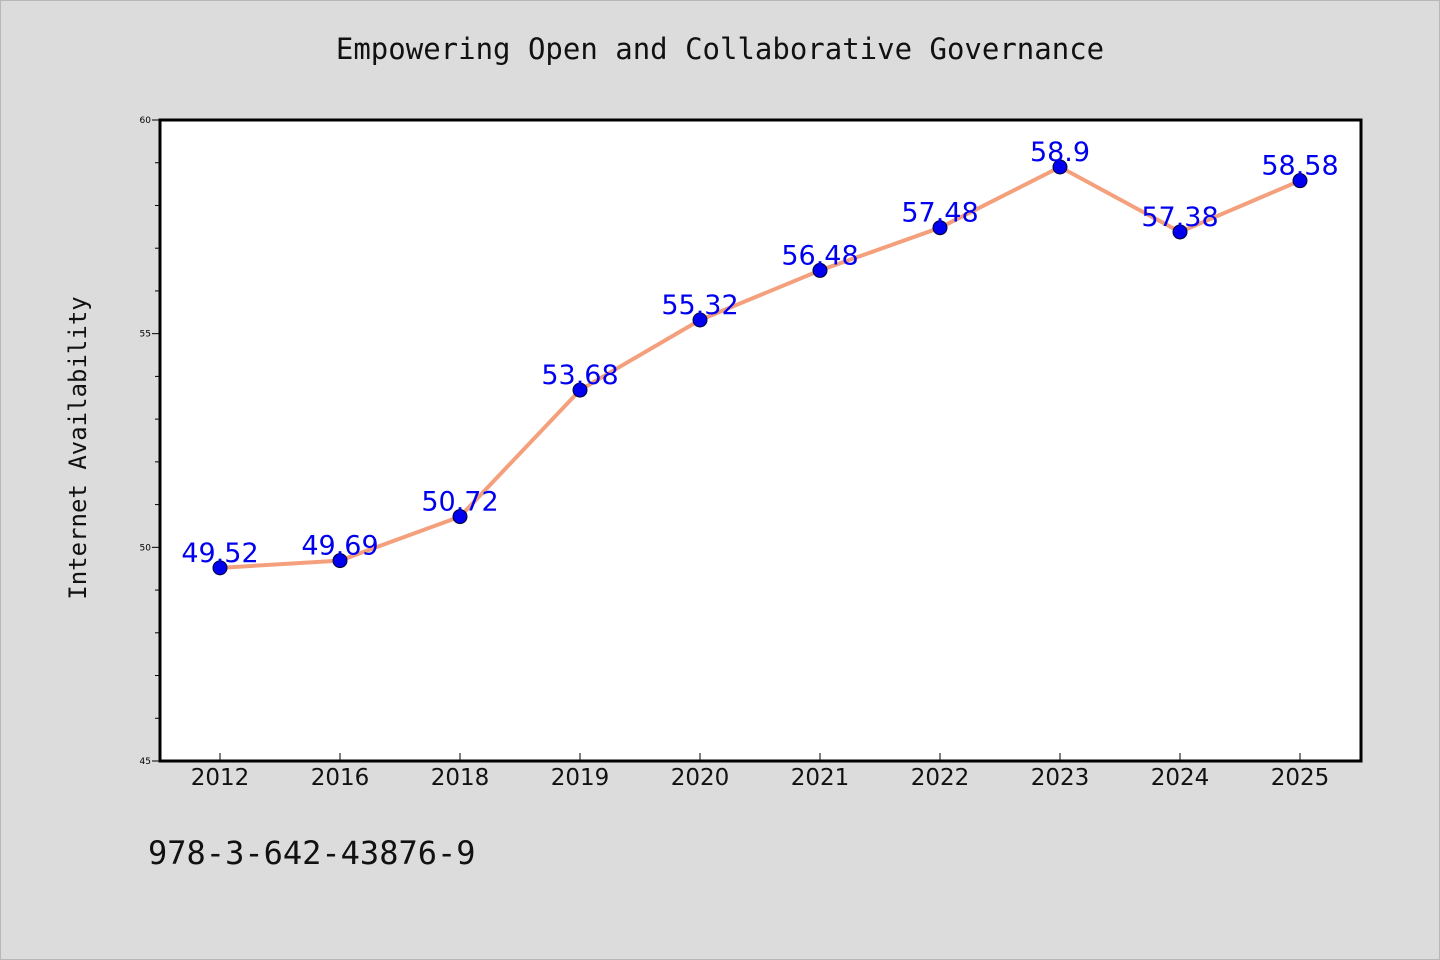 The width and height of the screenshot is (1440, 960). Describe the element at coordinates (760, 772) in the screenshot. I see `x-axis-ticks: 2012 2016 2018 2019 2020 2021 2022 2023 2024 2025` at that location.